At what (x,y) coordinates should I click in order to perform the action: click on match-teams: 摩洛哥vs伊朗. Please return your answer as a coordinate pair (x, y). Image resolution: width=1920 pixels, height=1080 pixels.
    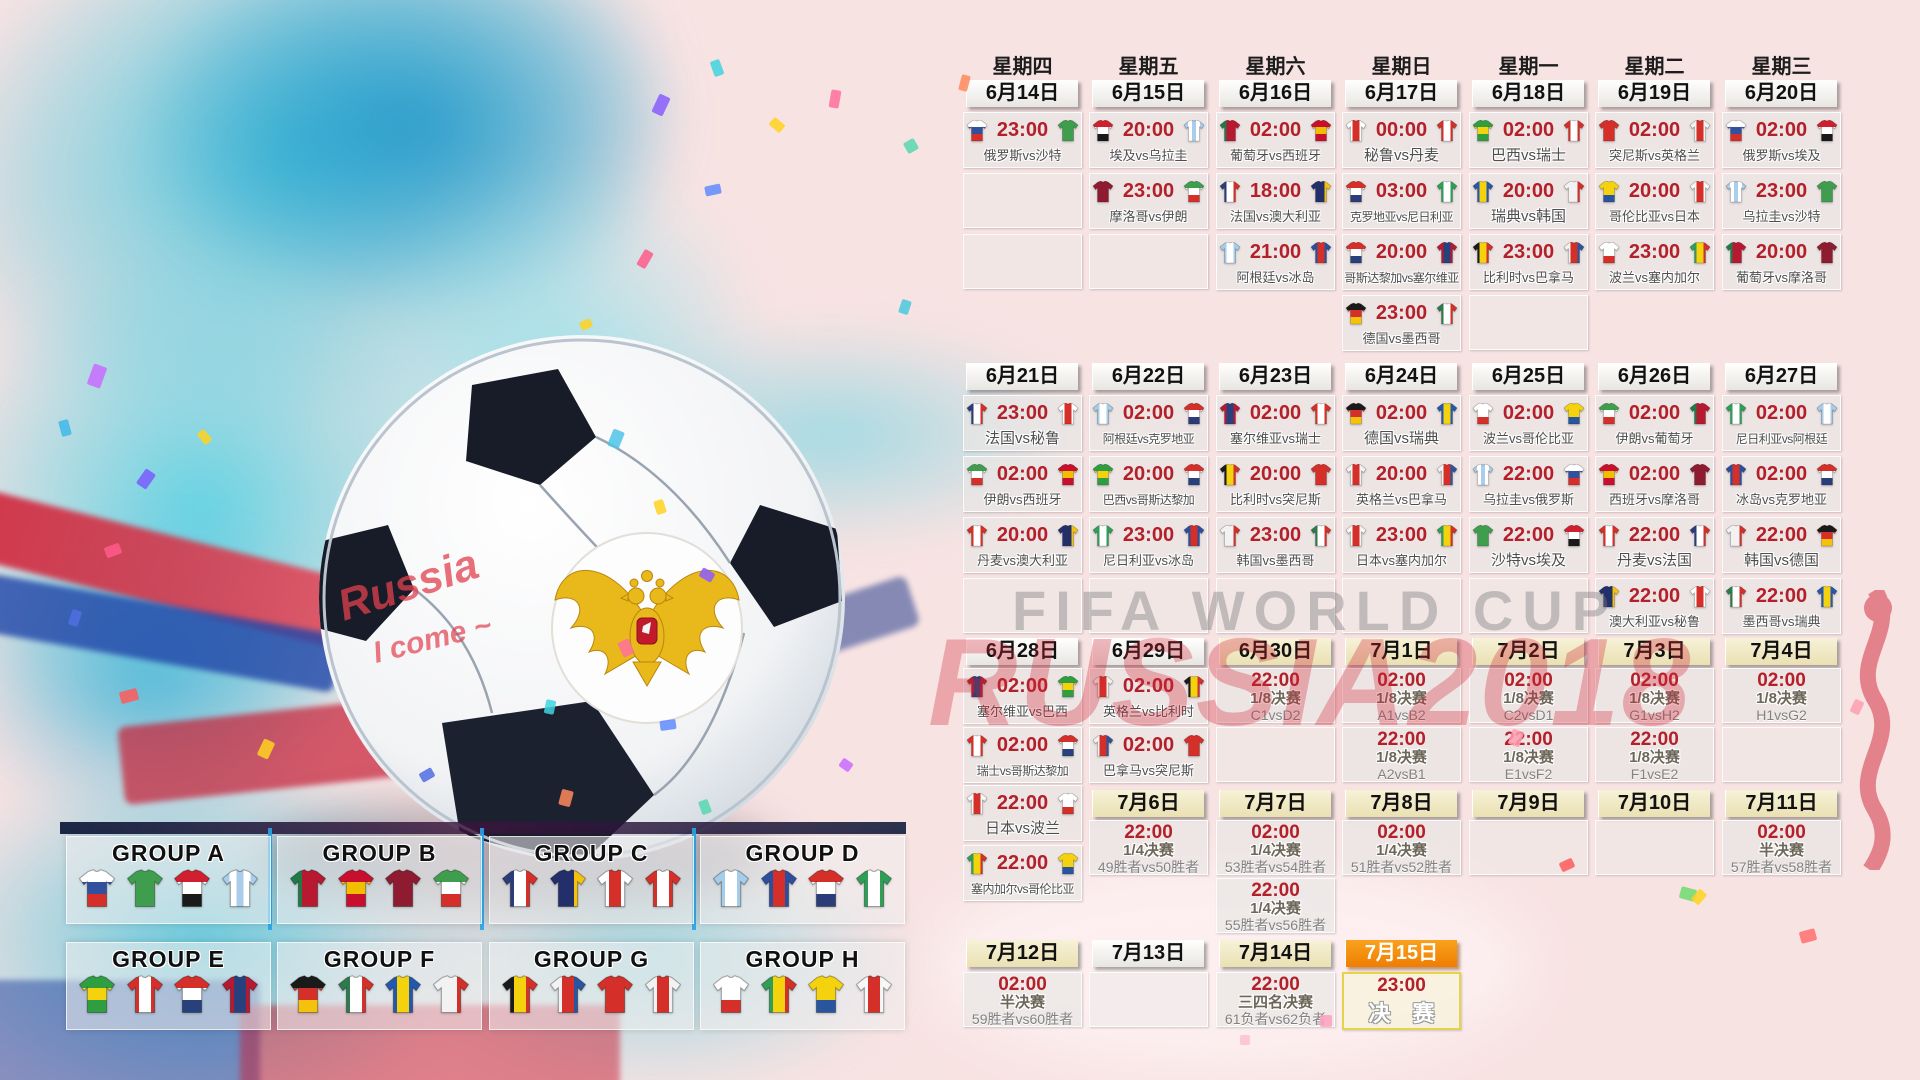
    Looking at the image, I should click on (1148, 216).